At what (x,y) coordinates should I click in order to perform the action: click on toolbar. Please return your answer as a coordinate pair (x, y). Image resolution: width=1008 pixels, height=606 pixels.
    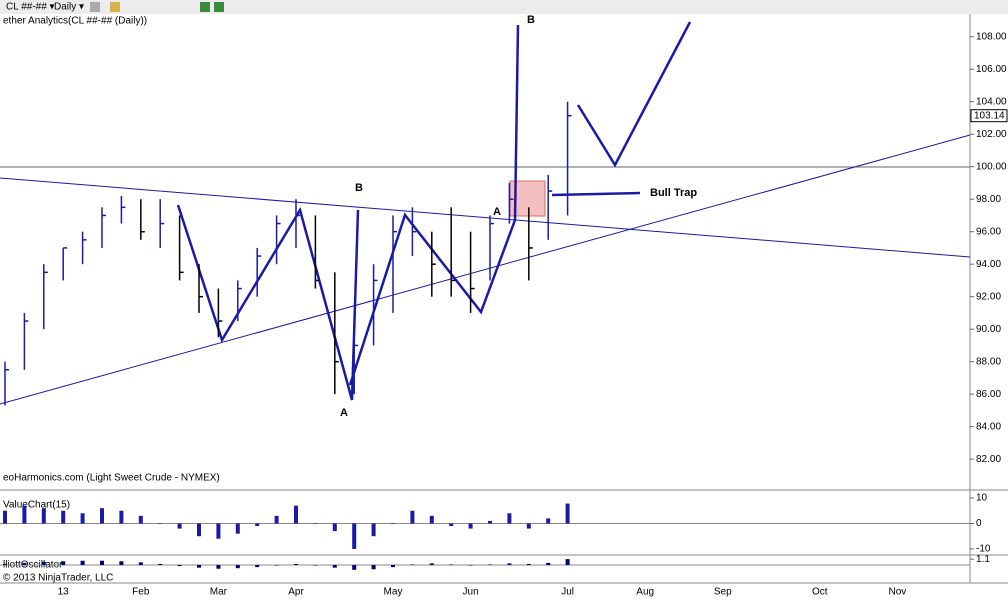
    Looking at the image, I should click on (504, 7).